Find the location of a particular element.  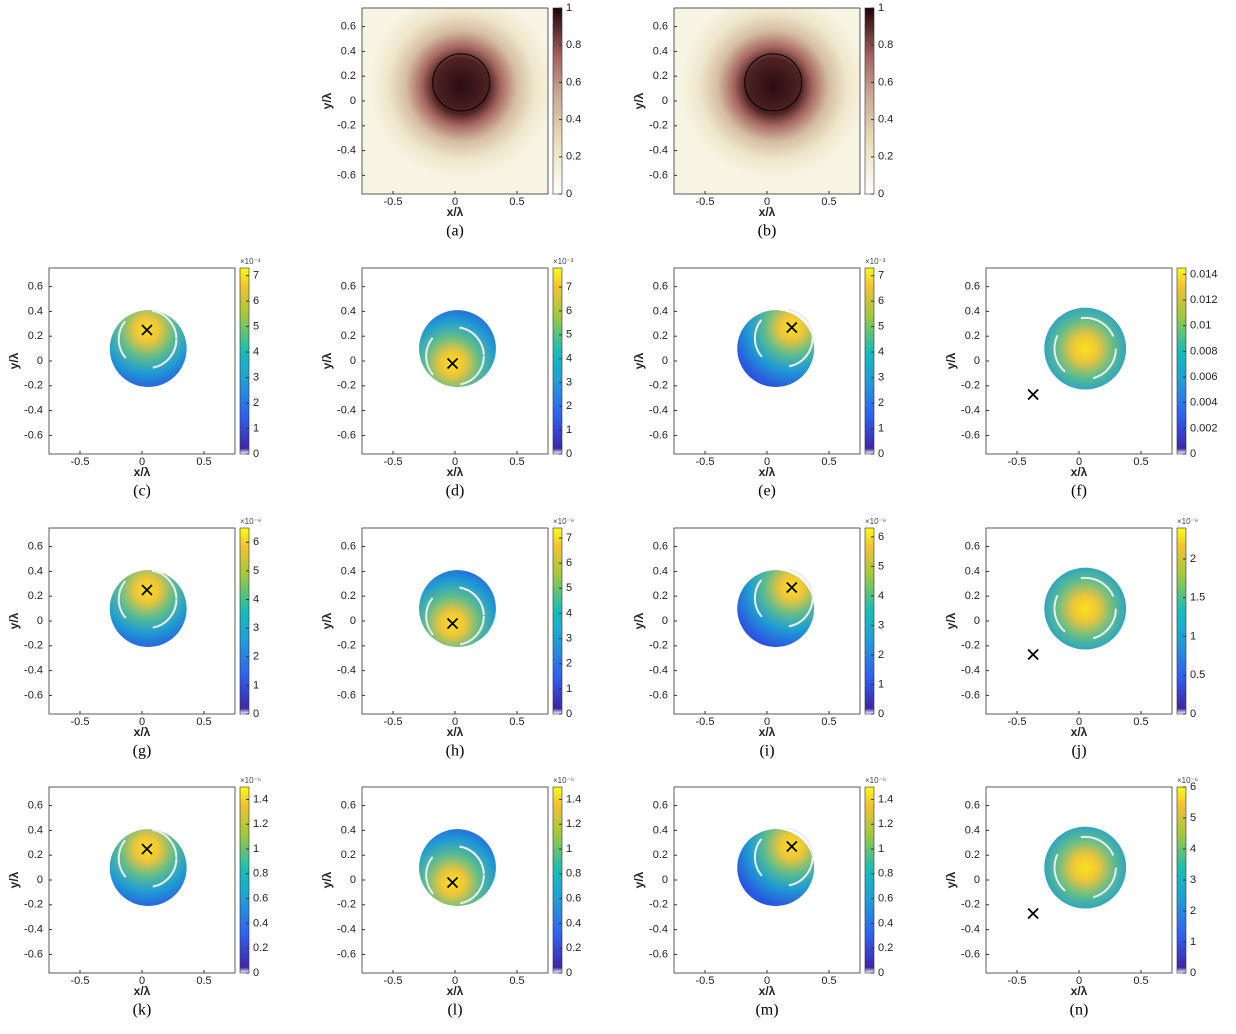

colorbar-tick-label: 1.5 is located at coordinates (1197, 598).